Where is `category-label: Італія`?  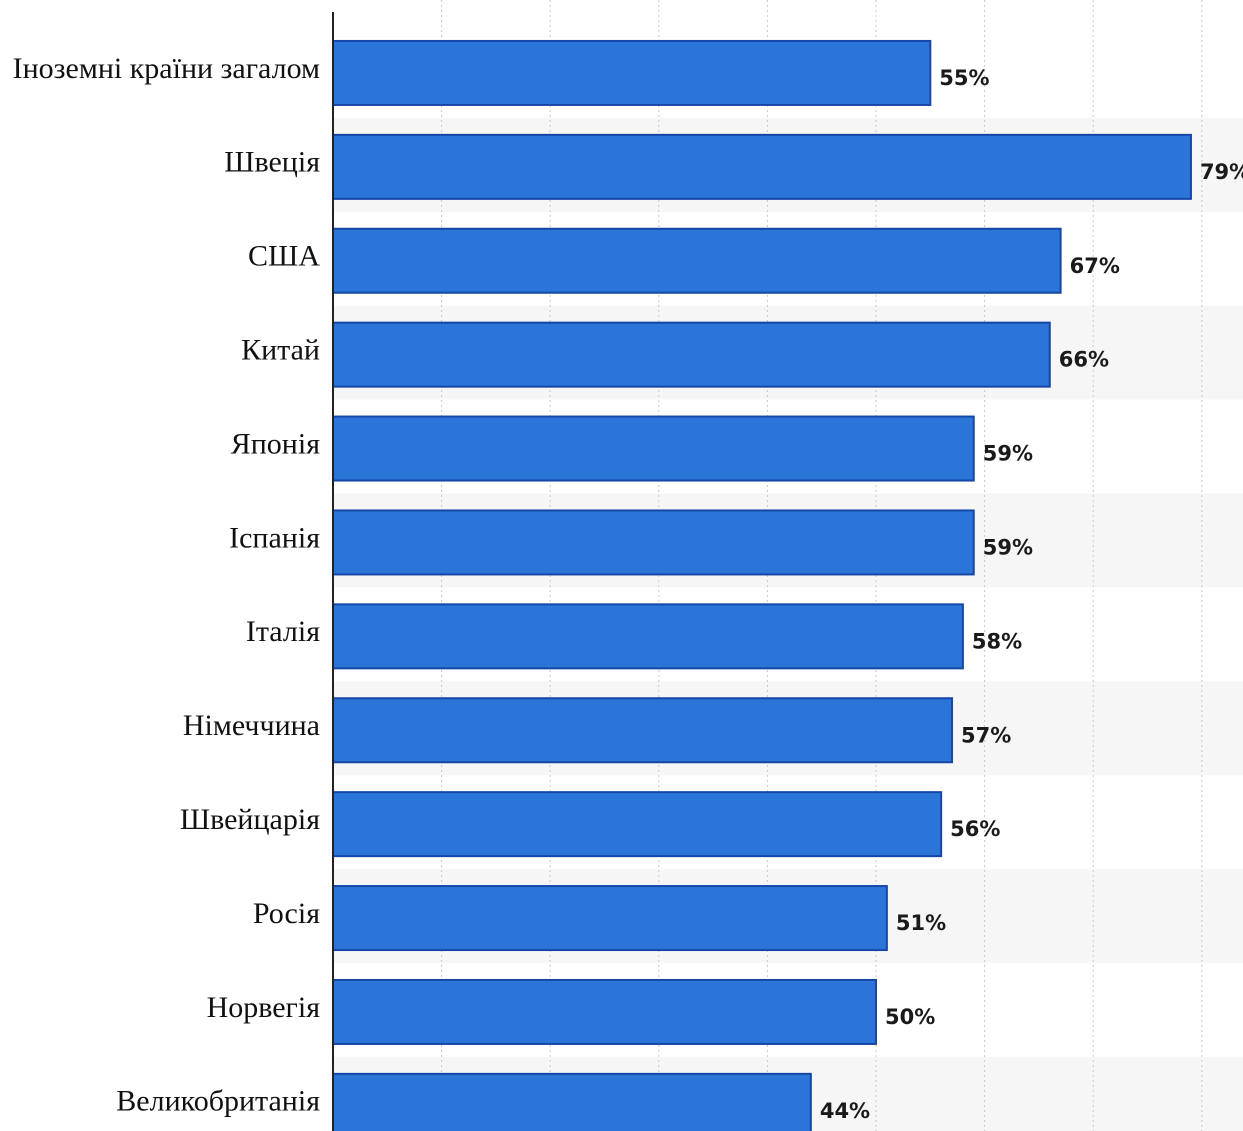
category-label: Італія is located at coordinates (283, 631).